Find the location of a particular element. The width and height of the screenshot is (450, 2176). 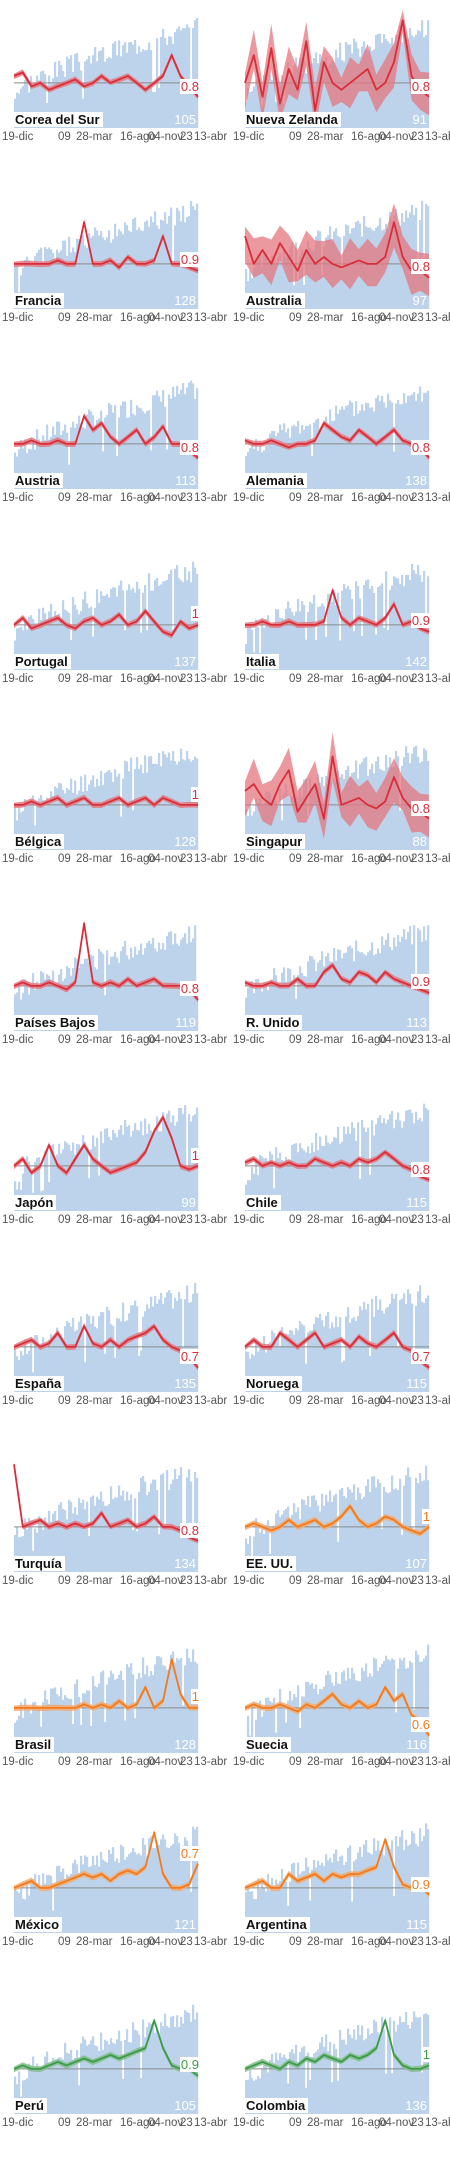

bar-background is located at coordinates (337, 2062).